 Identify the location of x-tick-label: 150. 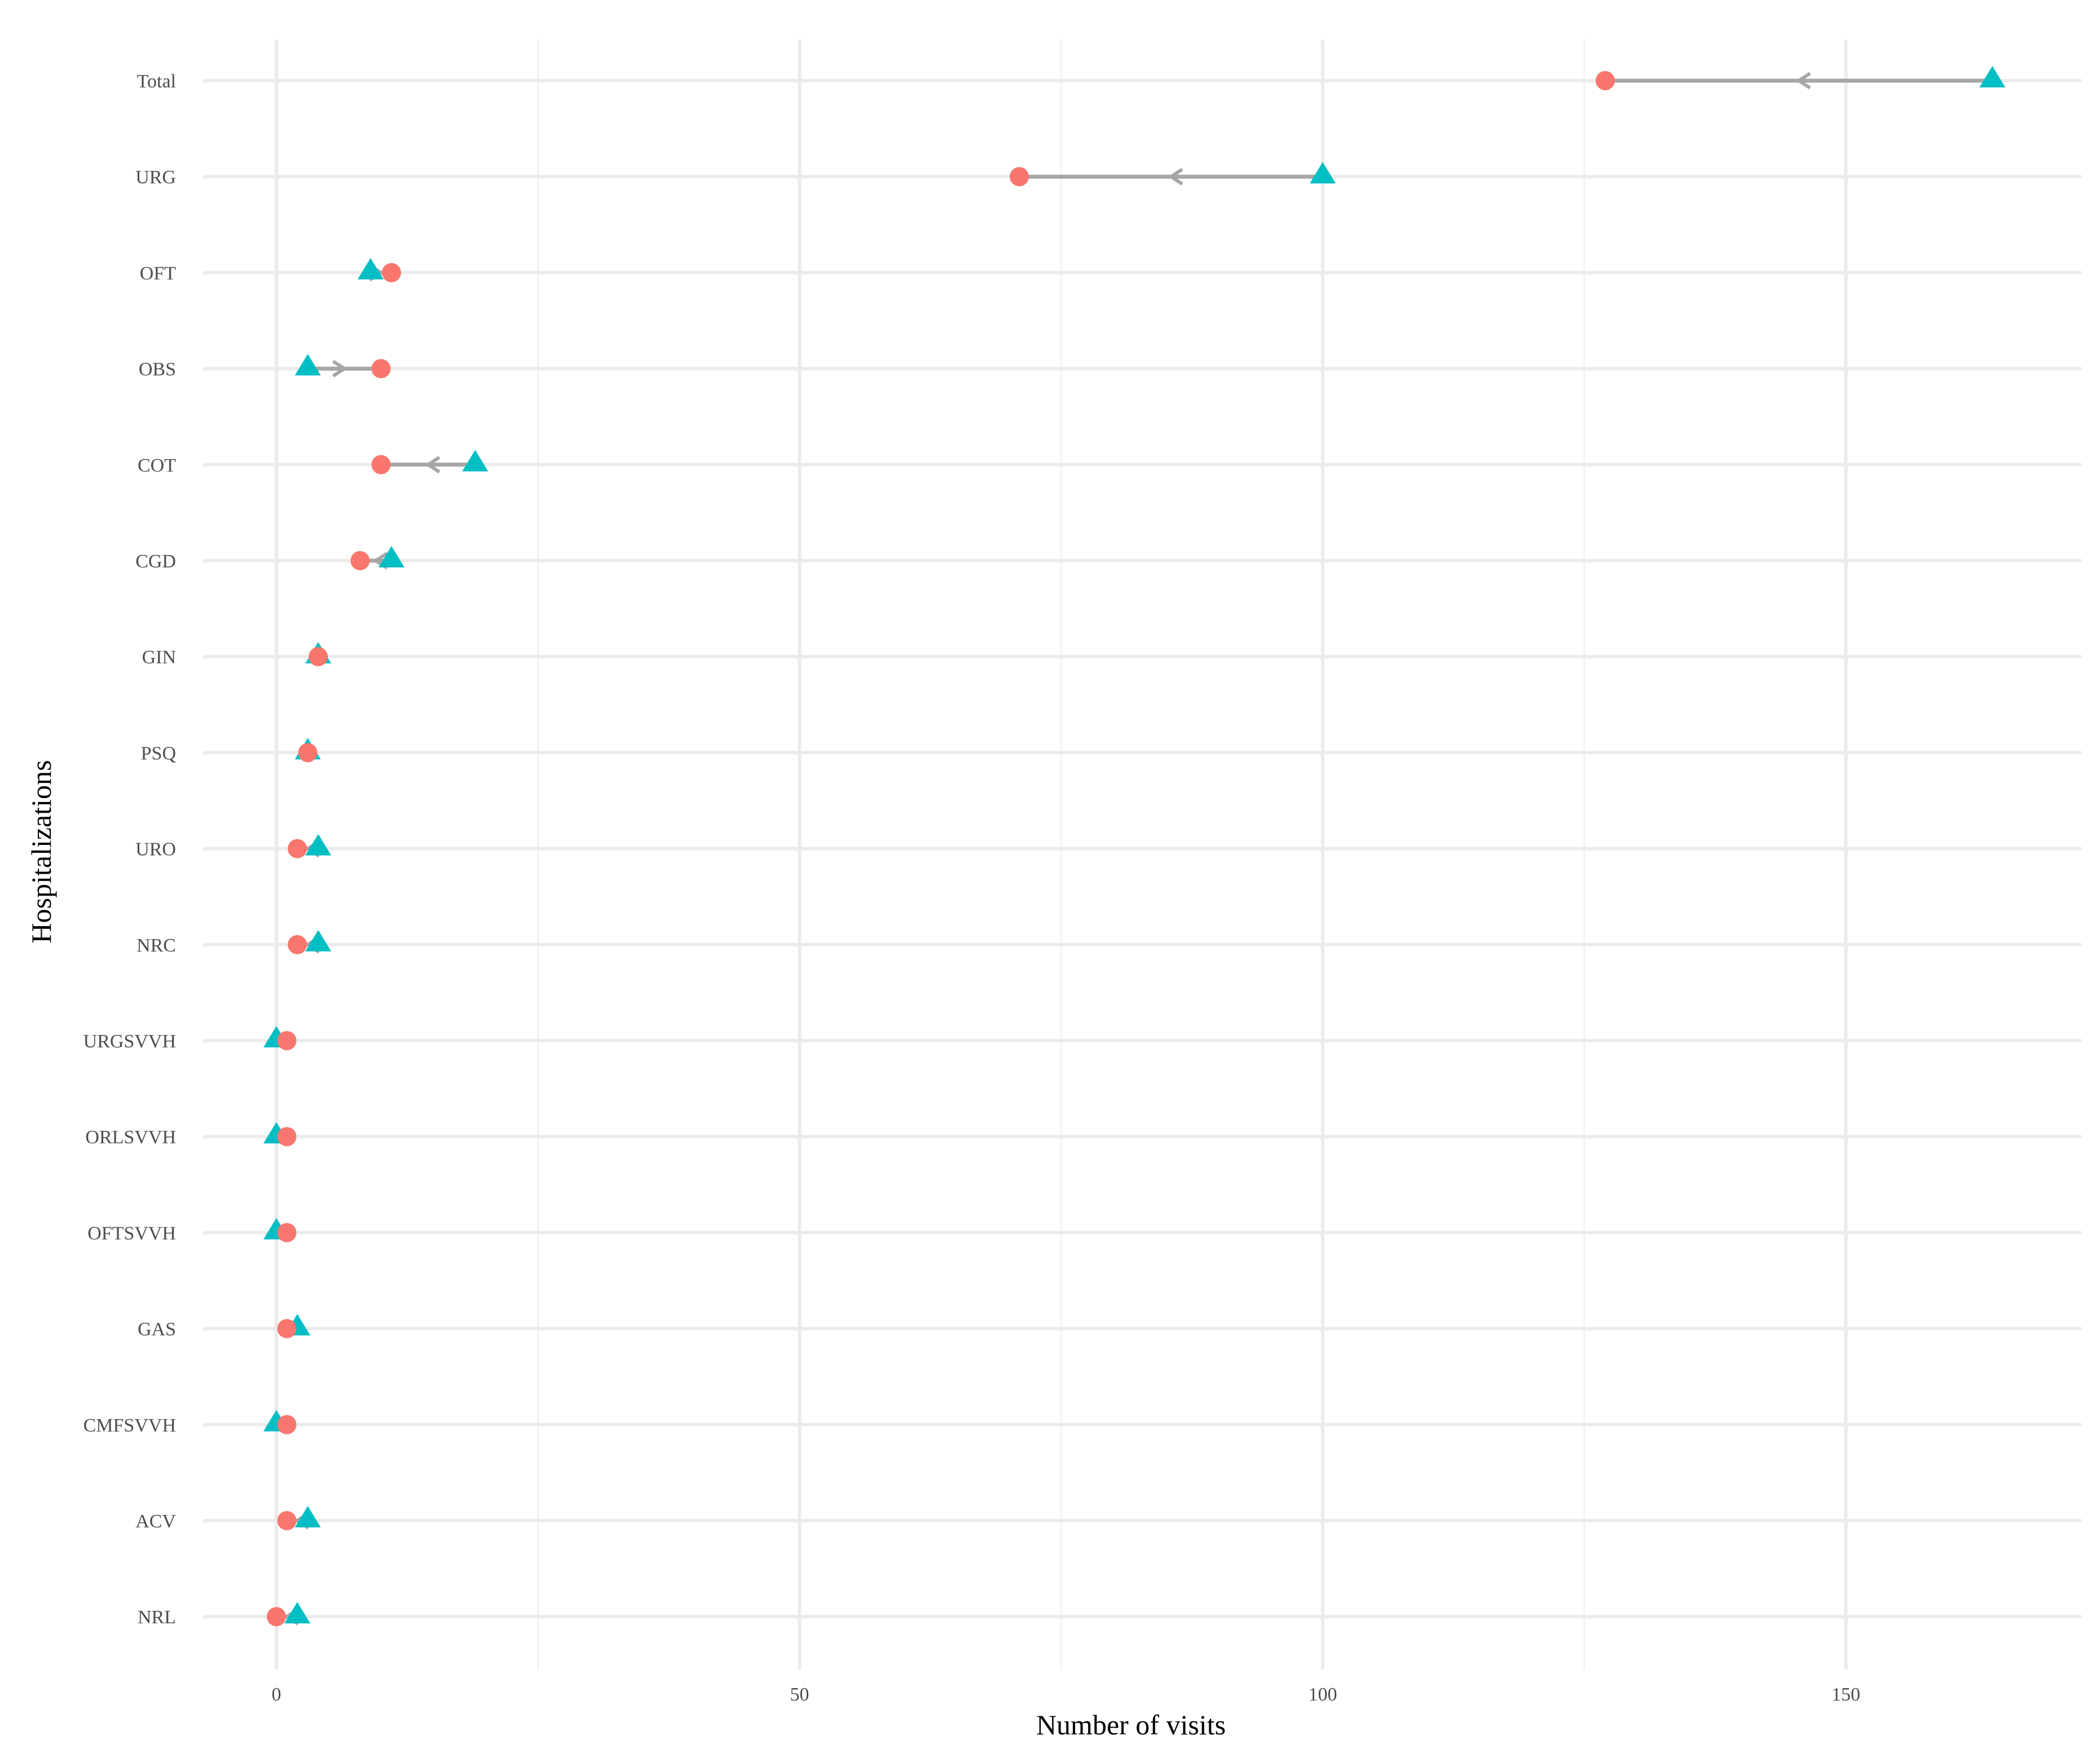
(1846, 1694).